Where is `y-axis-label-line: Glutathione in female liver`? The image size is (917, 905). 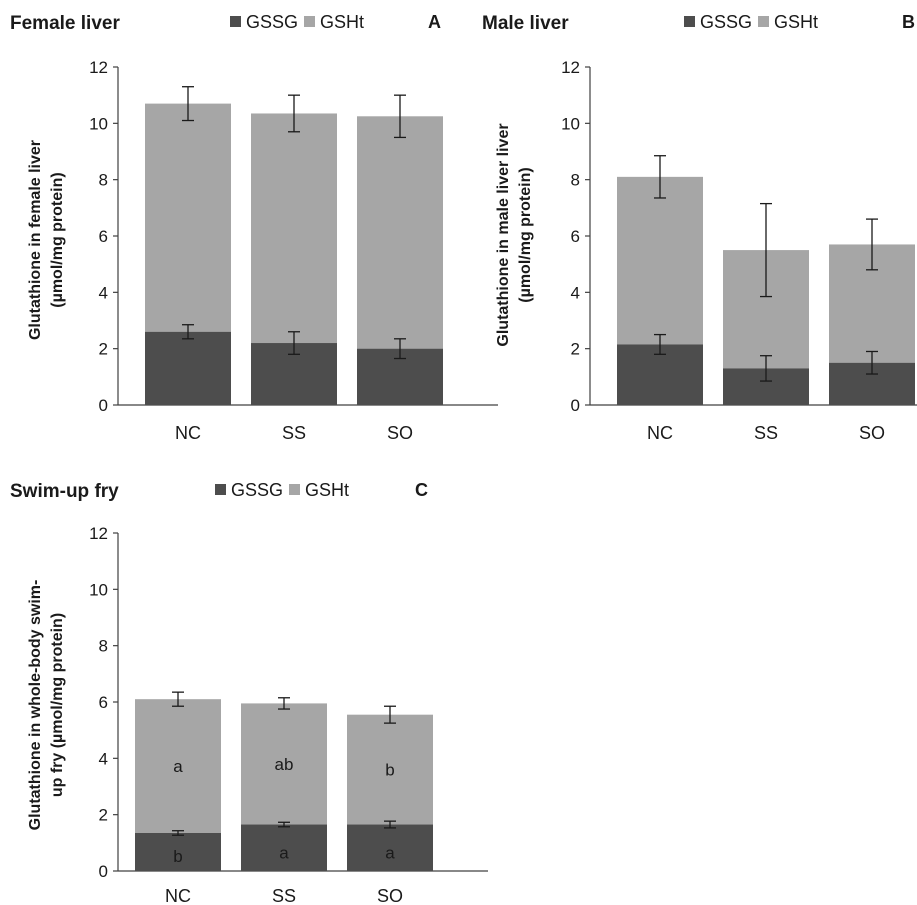
y-axis-label-line: Glutathione in female liver is located at coordinates (35, 240).